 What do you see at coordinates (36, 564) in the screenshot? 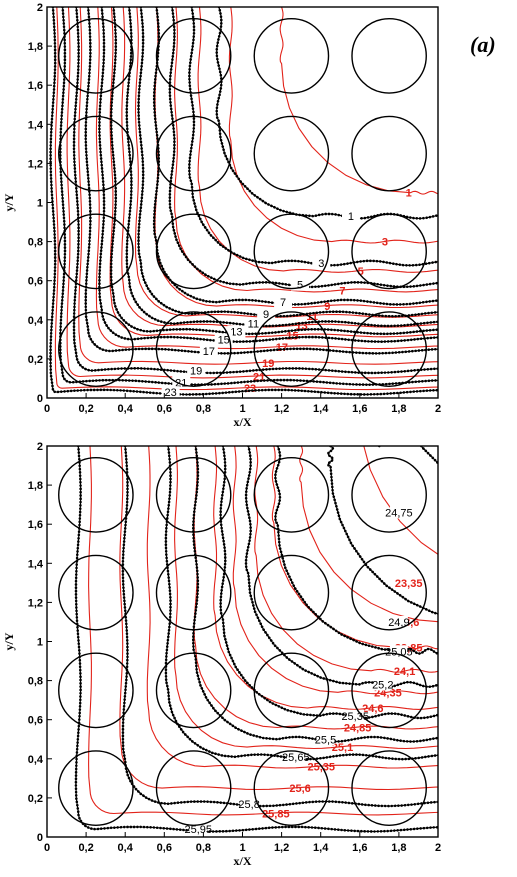
I see `y-tick-label-7: 1,4` at bounding box center [36, 564].